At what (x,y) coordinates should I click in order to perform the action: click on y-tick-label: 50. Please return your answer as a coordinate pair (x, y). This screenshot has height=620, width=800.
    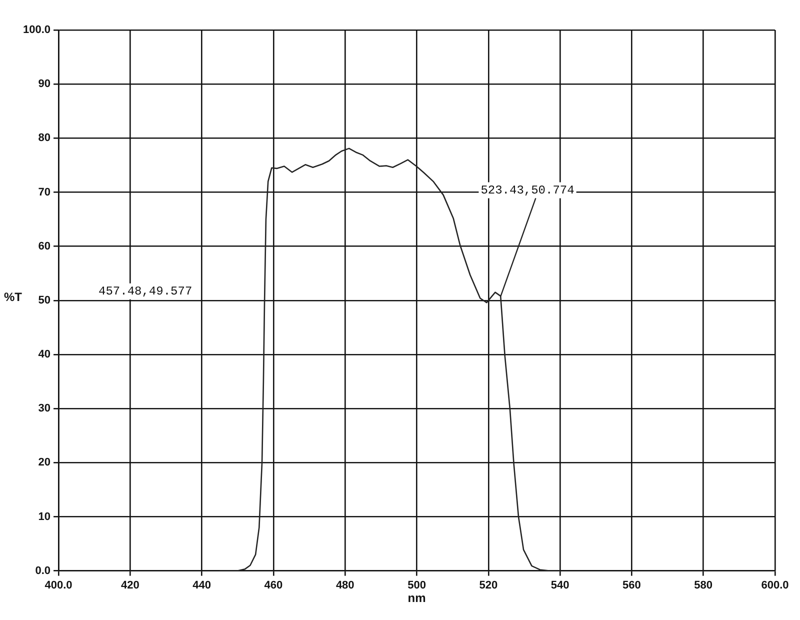
    Looking at the image, I should click on (44, 300).